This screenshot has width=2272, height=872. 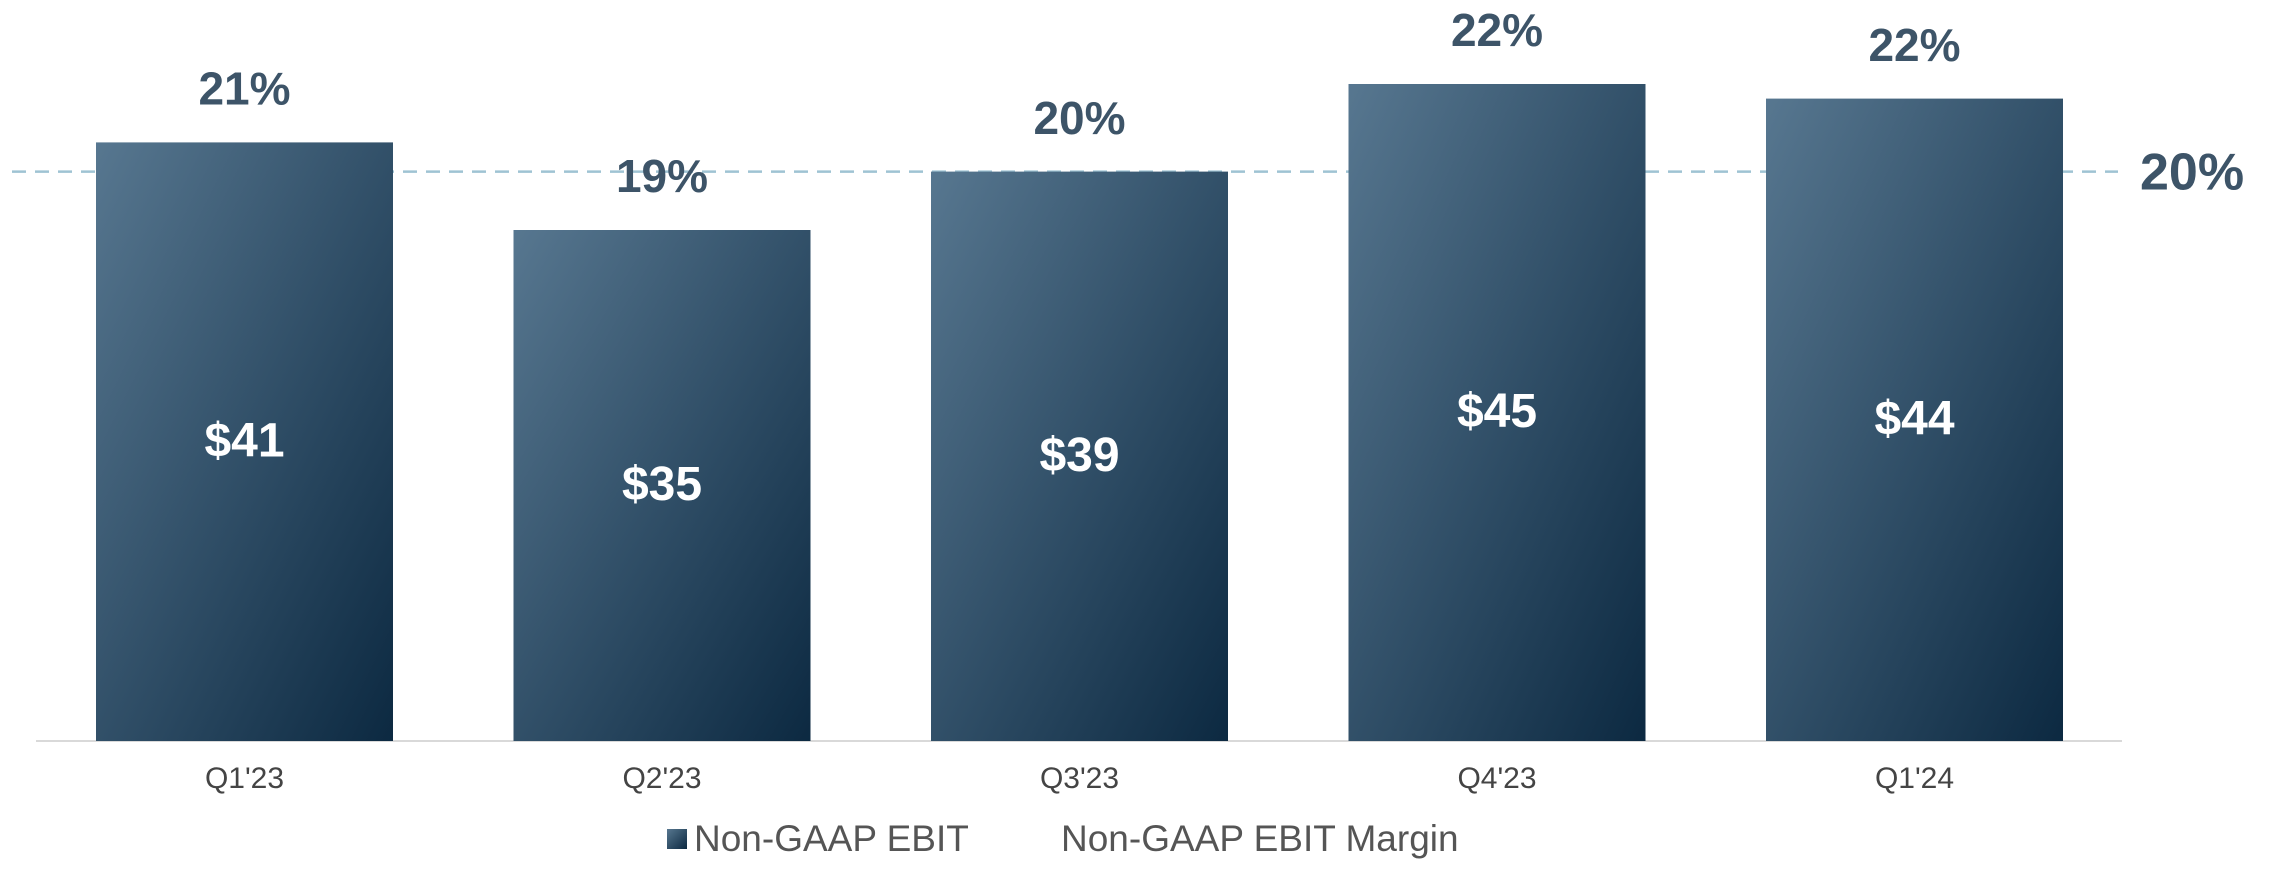 What do you see at coordinates (1496, 778) in the screenshot?
I see `x-tick-label: Q4'23` at bounding box center [1496, 778].